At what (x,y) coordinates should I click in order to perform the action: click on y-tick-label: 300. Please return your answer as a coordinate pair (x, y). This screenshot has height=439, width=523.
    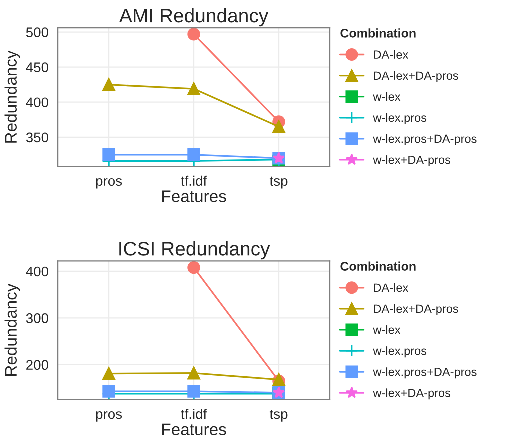
    Looking at the image, I should click on (37, 319).